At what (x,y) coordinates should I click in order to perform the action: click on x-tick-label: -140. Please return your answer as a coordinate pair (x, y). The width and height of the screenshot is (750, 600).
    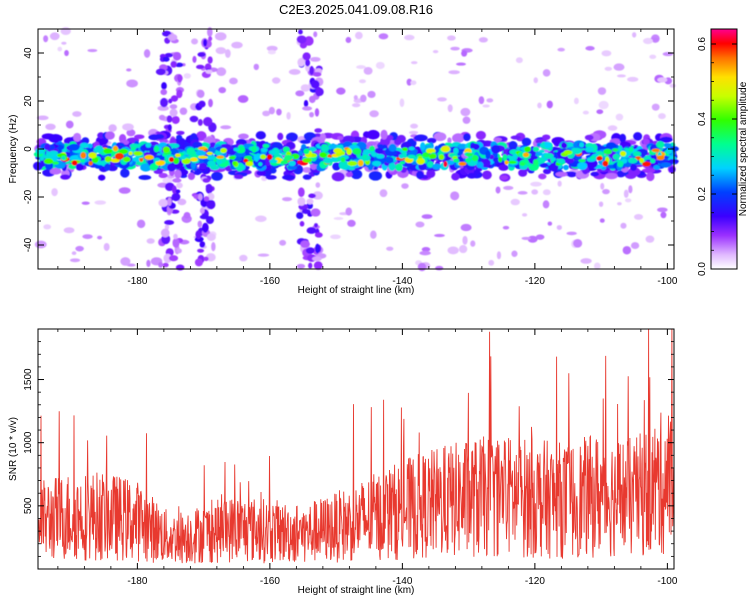
    Looking at the image, I should click on (402, 581).